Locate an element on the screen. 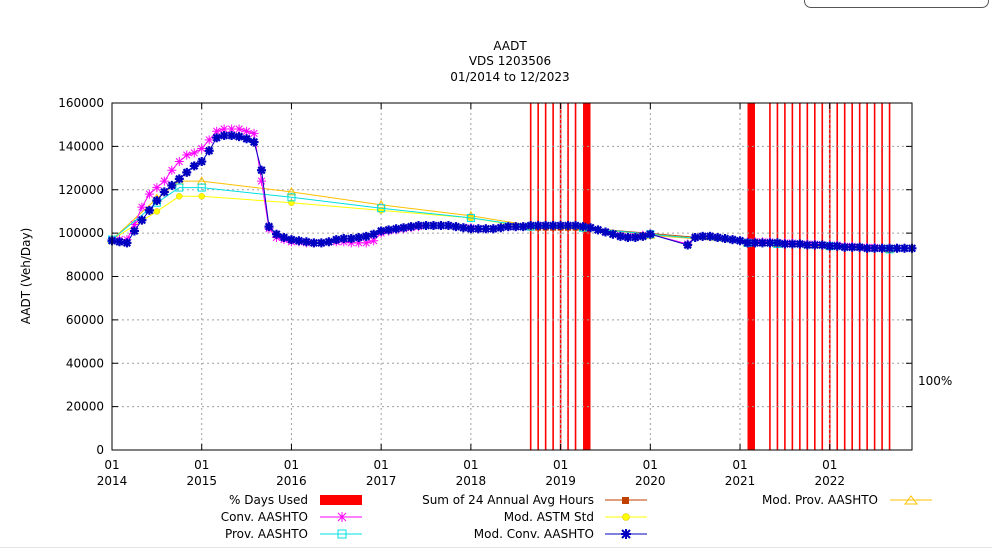 The width and height of the screenshot is (992, 553). x-tick-year: 2016 is located at coordinates (291, 481).